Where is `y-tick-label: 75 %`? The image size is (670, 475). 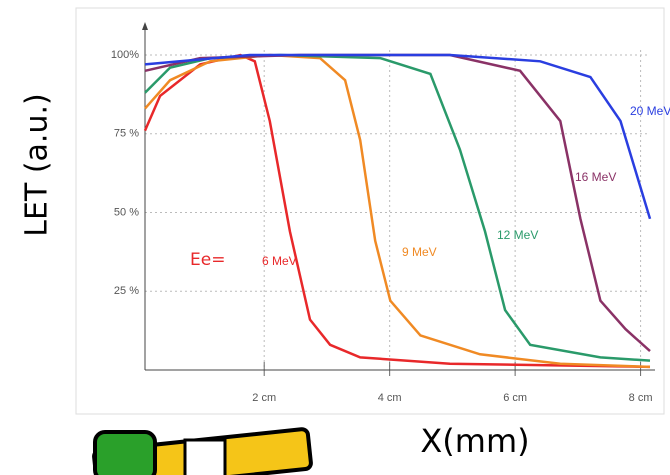 y-tick-label: 75 % is located at coordinates (126, 134).